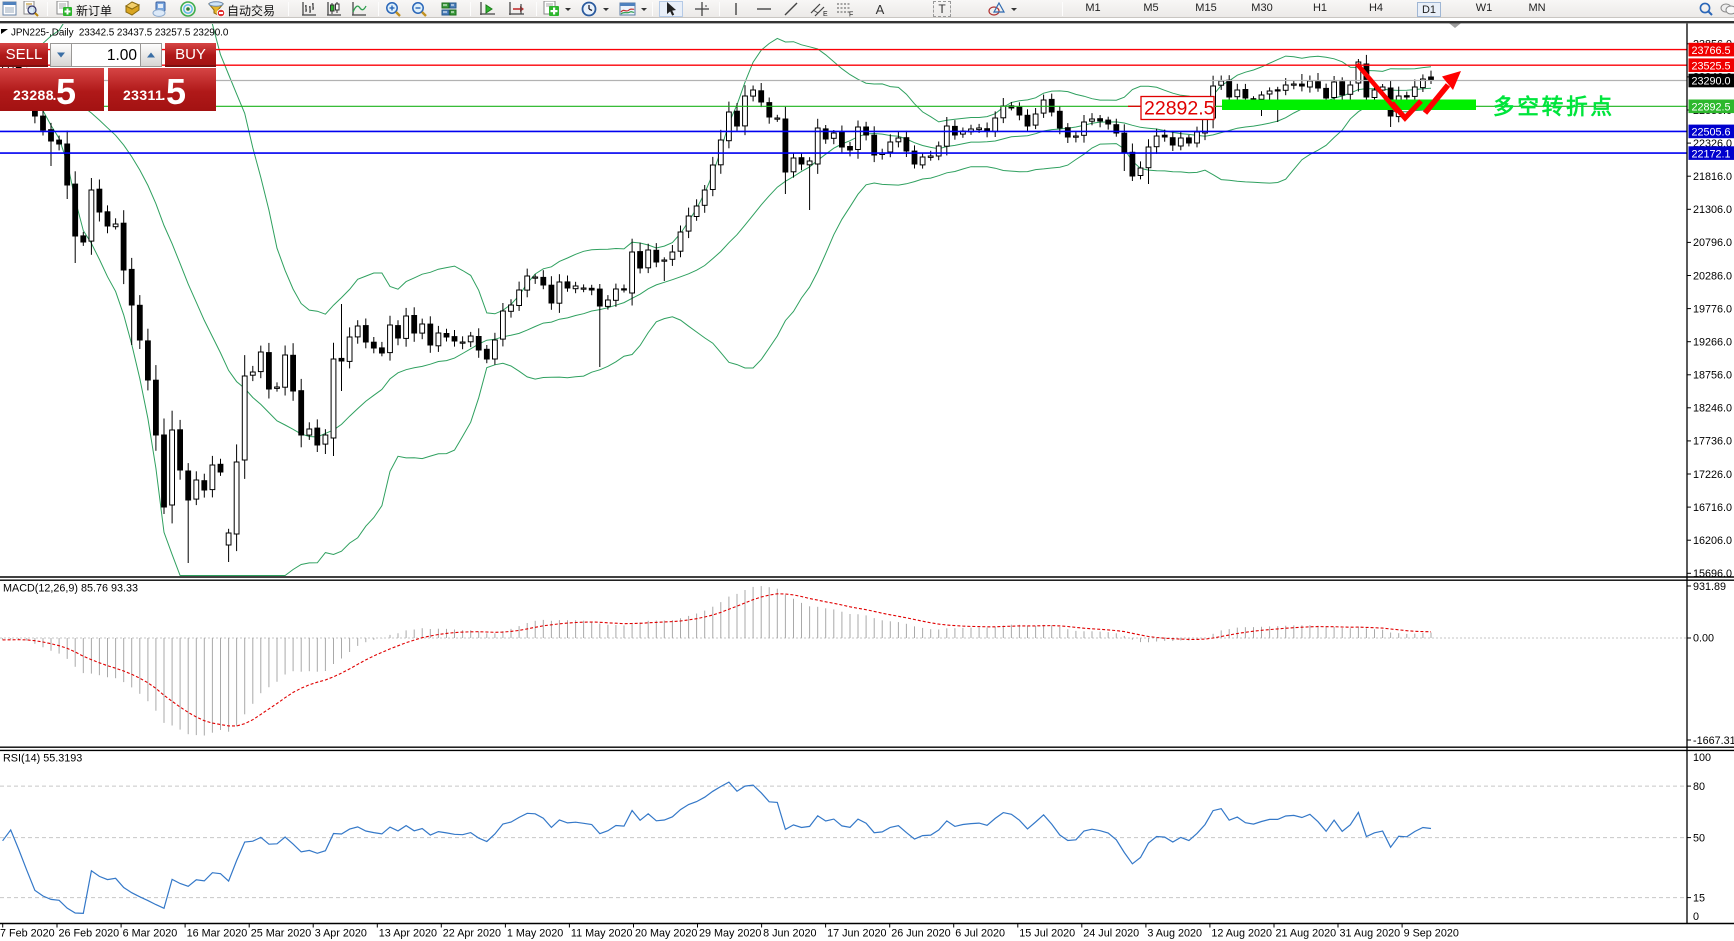 The width and height of the screenshot is (1734, 941). What do you see at coordinates (1712, 574) in the screenshot?
I see `svg-text: 15696.0` at bounding box center [1712, 574].